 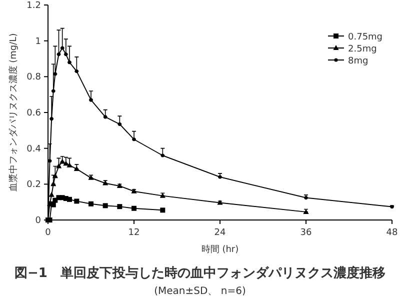 I want to click on text: 図−1 単回皮下投与した時の血中フォンダパリヌクス濃度推移, so click(x=200, y=273).